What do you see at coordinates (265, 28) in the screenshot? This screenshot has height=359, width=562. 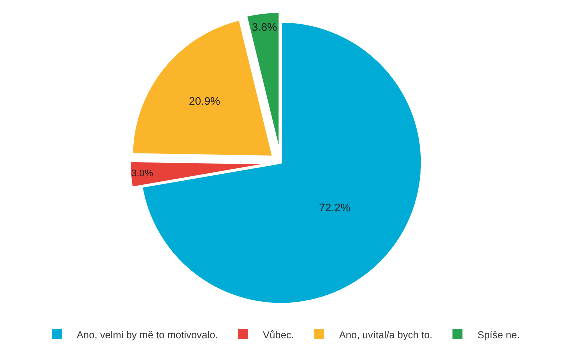 I see `data-label: 3.8%` at bounding box center [265, 28].